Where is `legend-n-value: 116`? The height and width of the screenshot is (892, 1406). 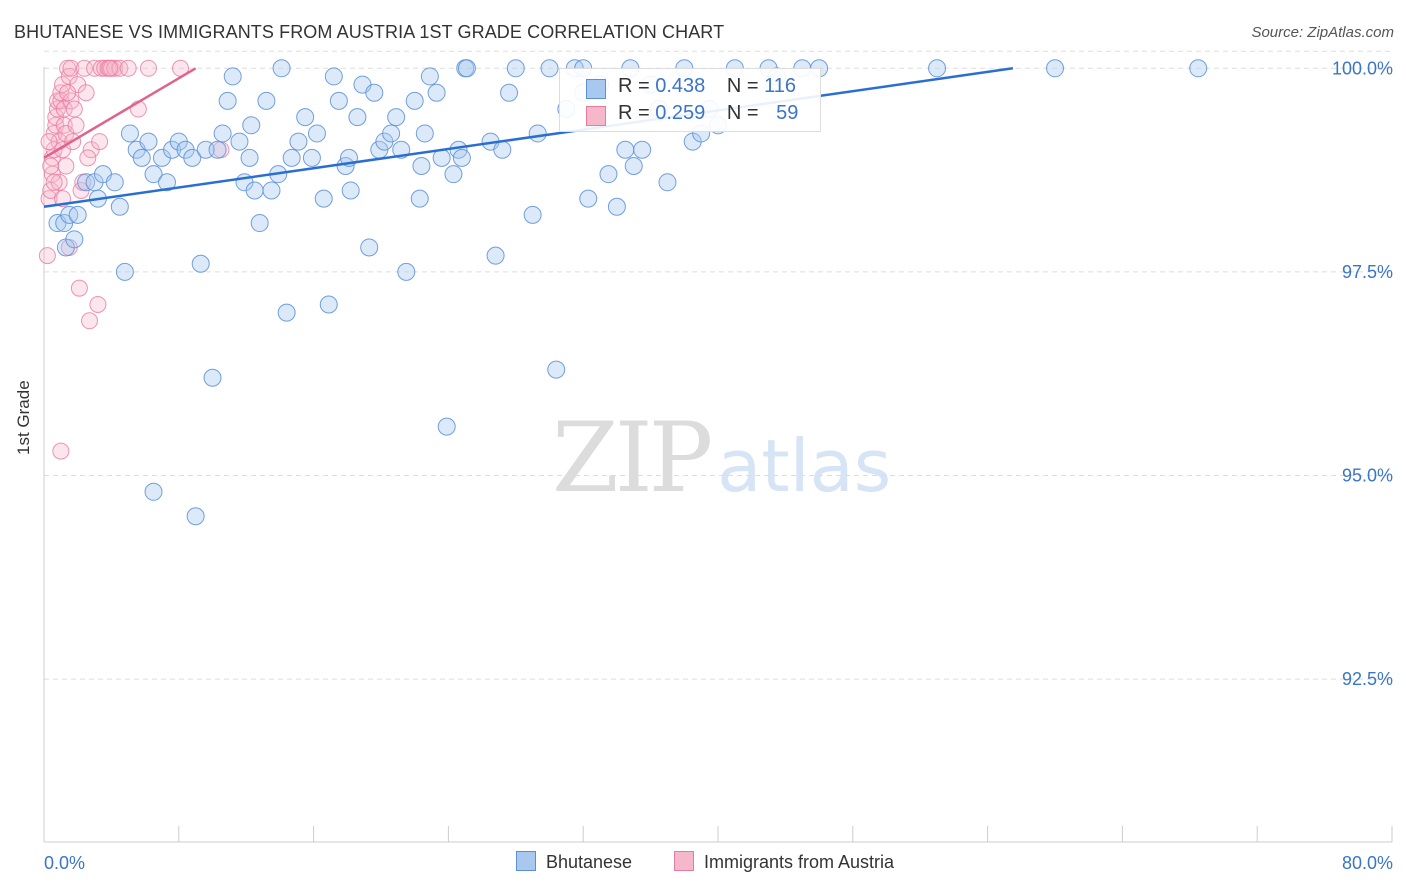
legend-n-value: 116 is located at coordinates (780, 86).